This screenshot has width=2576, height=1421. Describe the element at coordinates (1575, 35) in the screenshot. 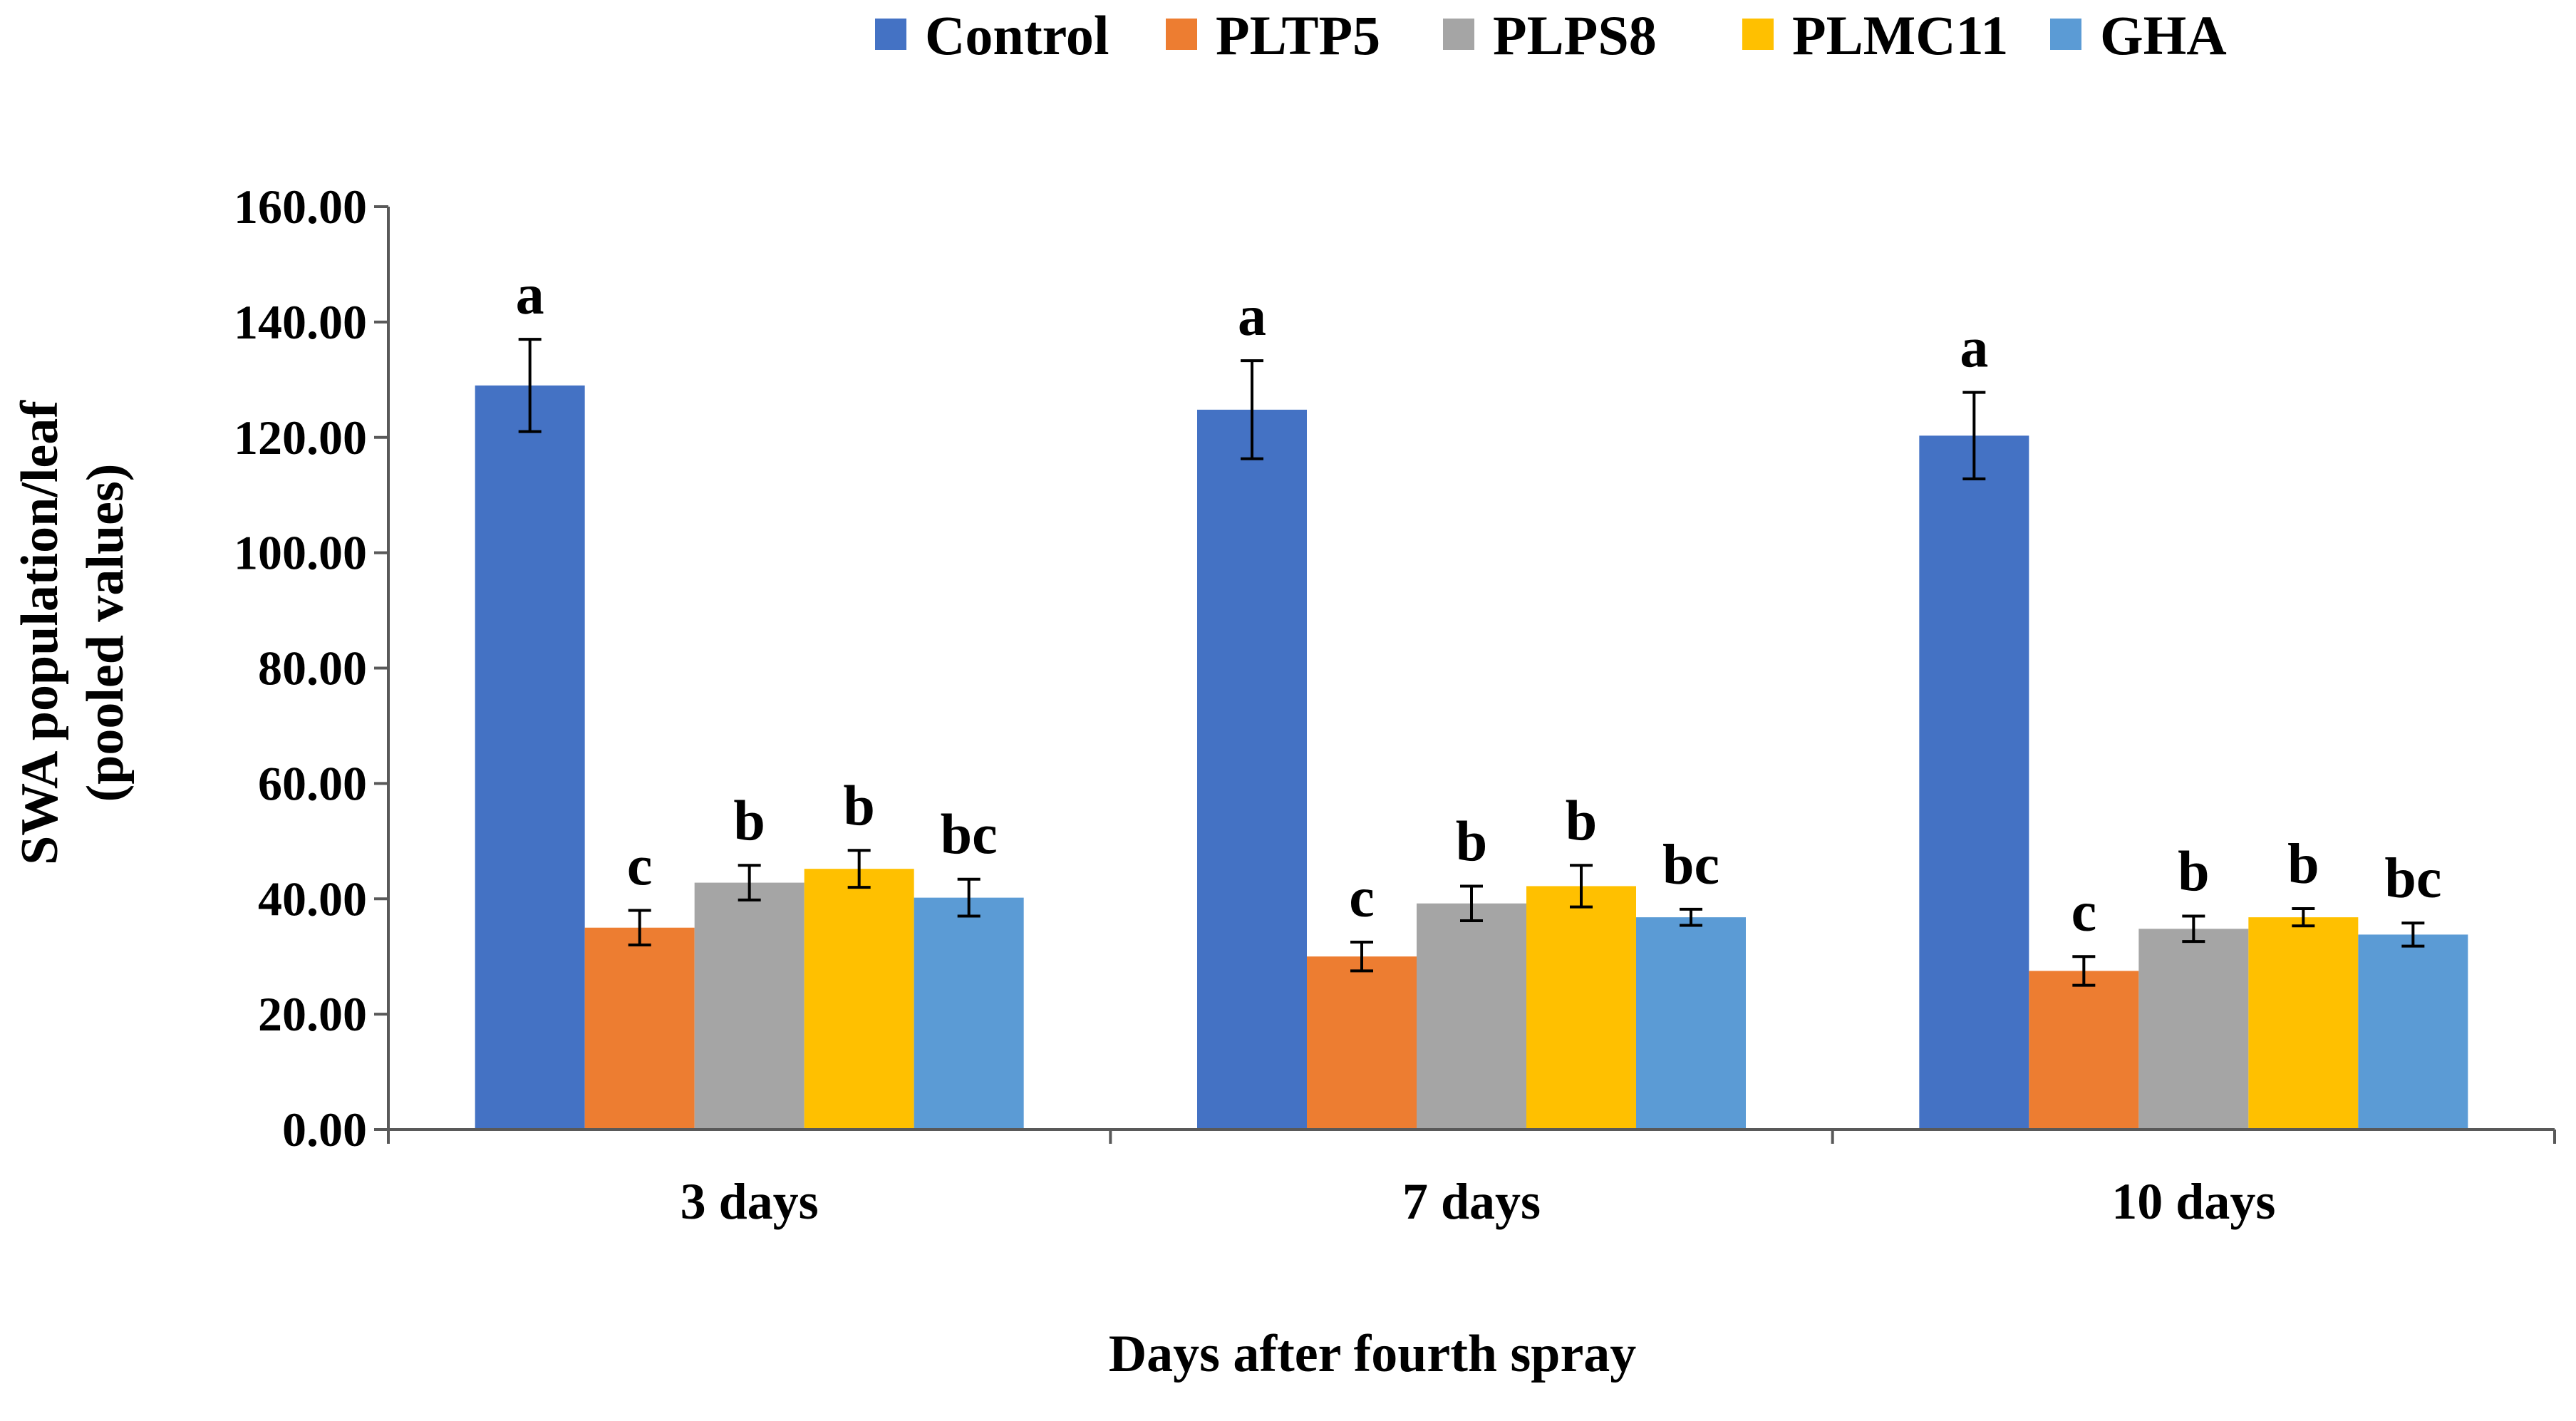

I see `legend-label: PLPS8` at that location.